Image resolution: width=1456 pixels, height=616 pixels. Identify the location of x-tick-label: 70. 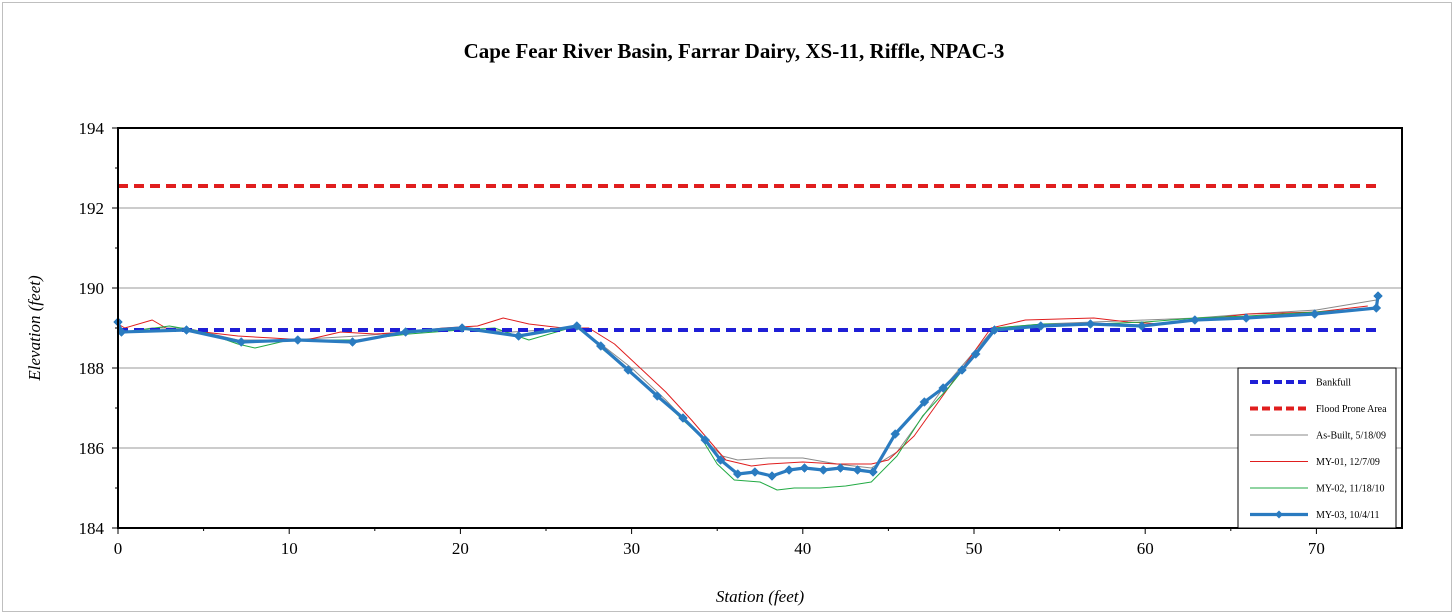
(1316, 548).